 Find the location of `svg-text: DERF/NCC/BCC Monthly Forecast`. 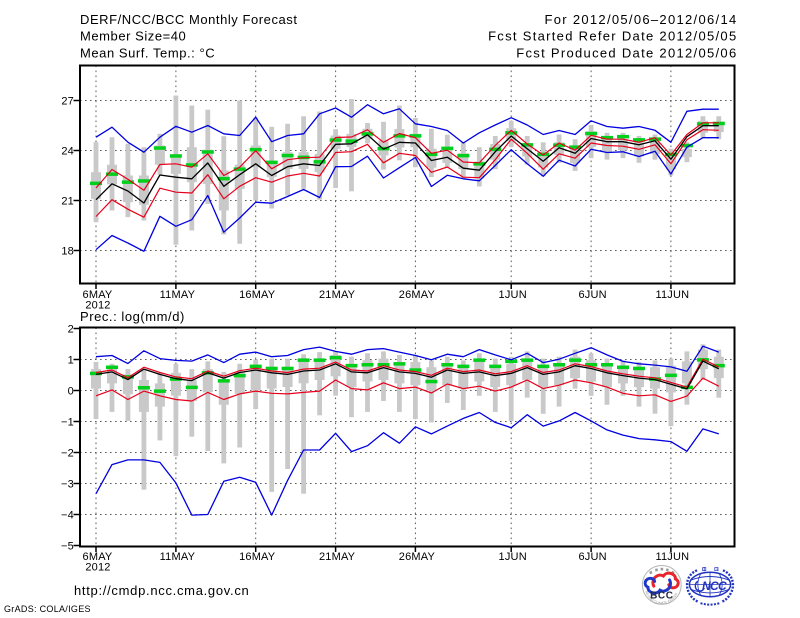

svg-text: DERF/NCC/BCC Monthly Forecast is located at coordinates (189, 19).